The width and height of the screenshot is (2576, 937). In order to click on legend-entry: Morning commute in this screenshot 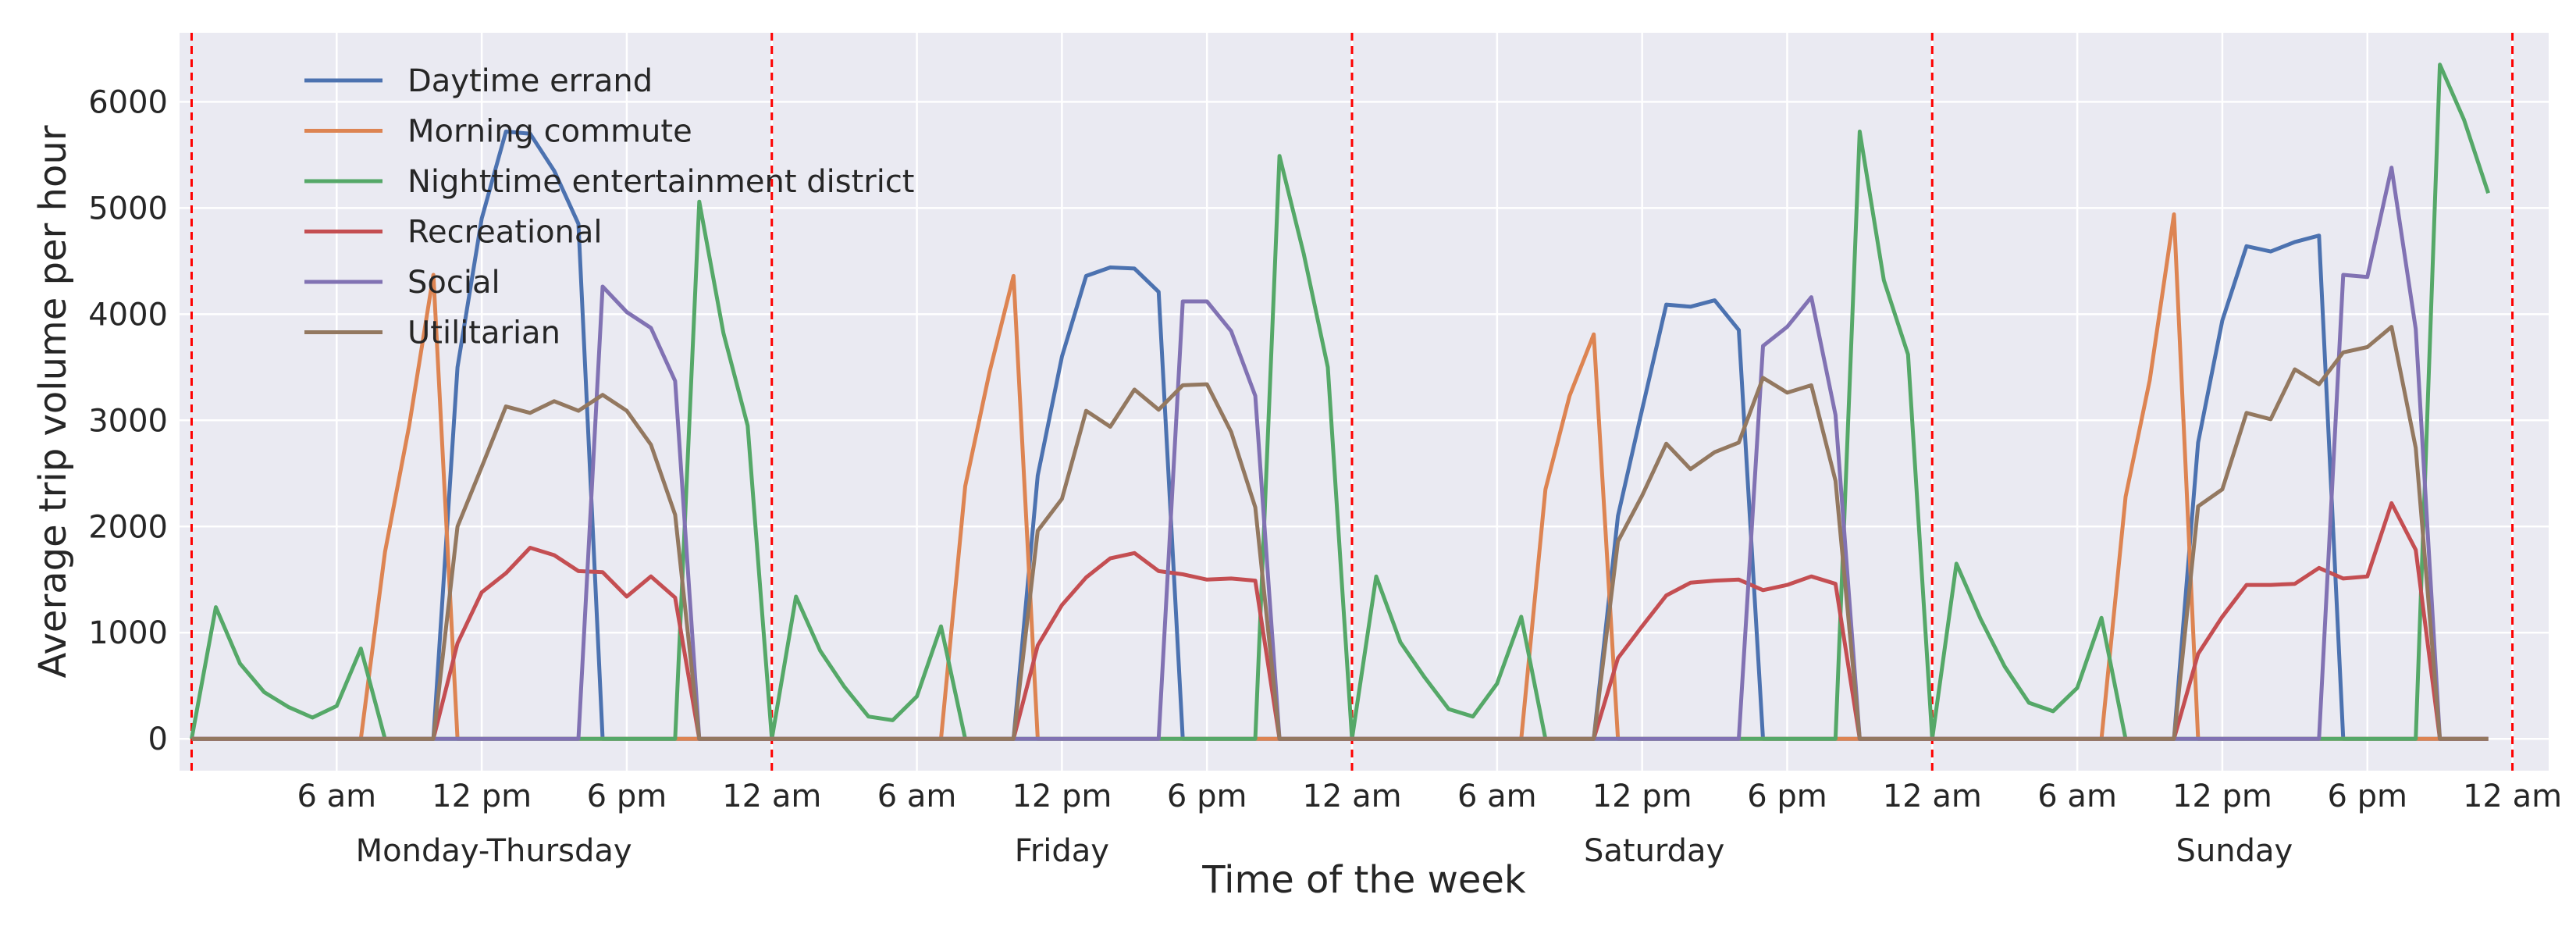, I will do `click(498, 132)`.